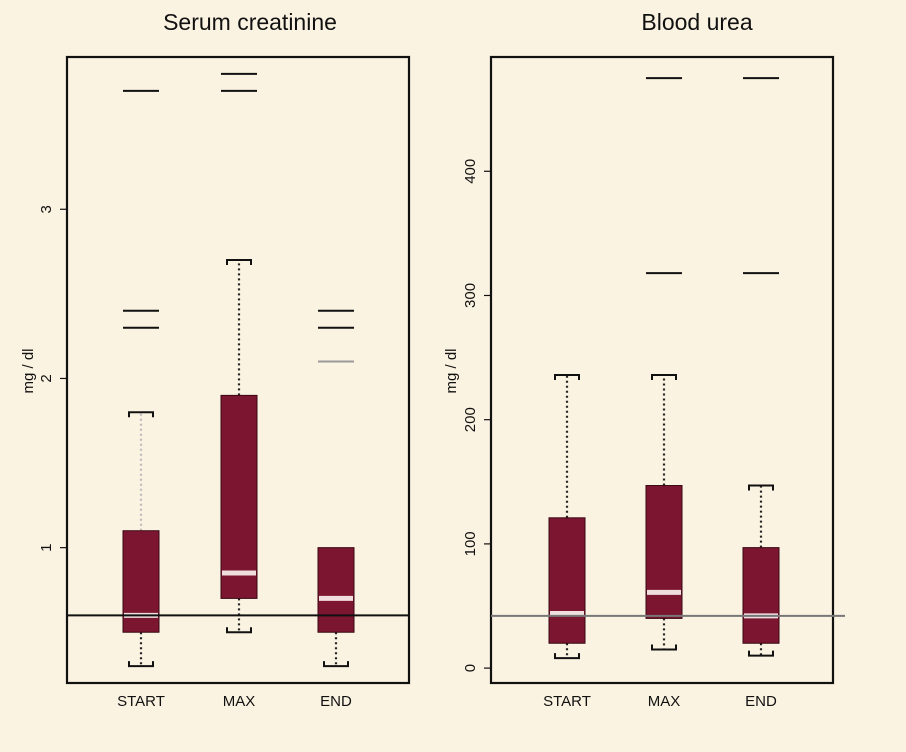  What do you see at coordinates (470, 295) in the screenshot?
I see `y-tick-label: 300` at bounding box center [470, 295].